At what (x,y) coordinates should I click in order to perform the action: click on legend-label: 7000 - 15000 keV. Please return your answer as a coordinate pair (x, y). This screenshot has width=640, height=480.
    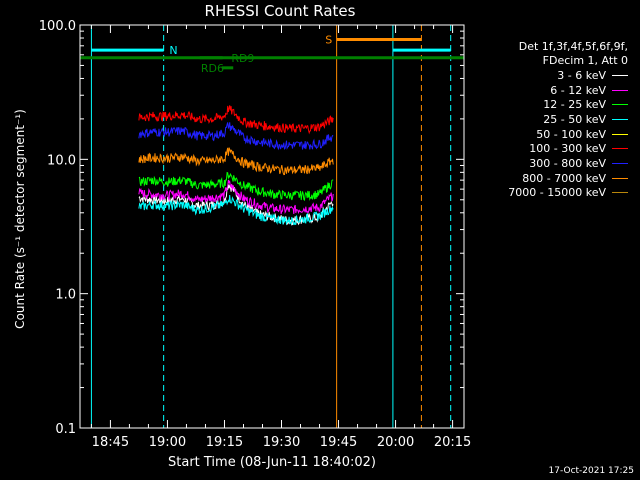
    Looking at the image, I should click on (557, 193).